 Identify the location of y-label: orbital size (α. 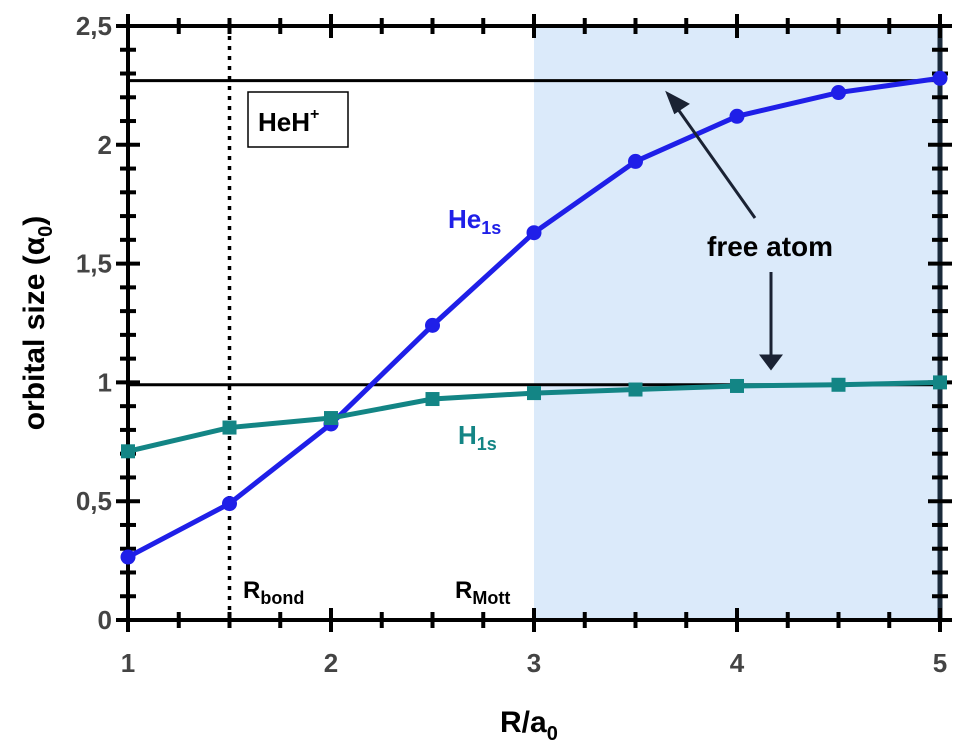
(34, 333).